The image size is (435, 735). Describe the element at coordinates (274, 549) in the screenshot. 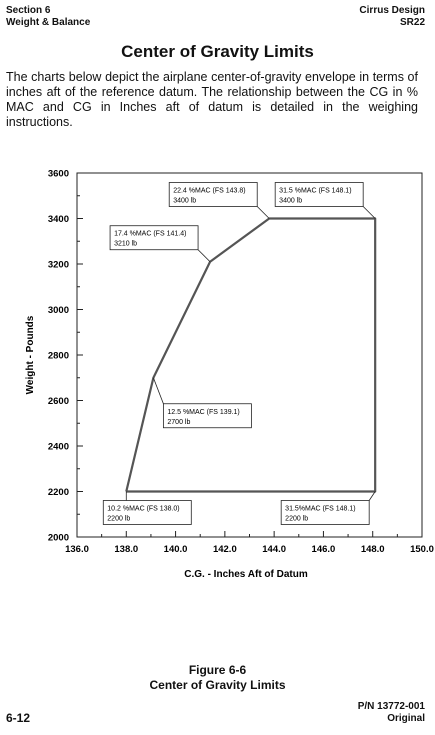

I see `x-tick-label: 144.0` at that location.